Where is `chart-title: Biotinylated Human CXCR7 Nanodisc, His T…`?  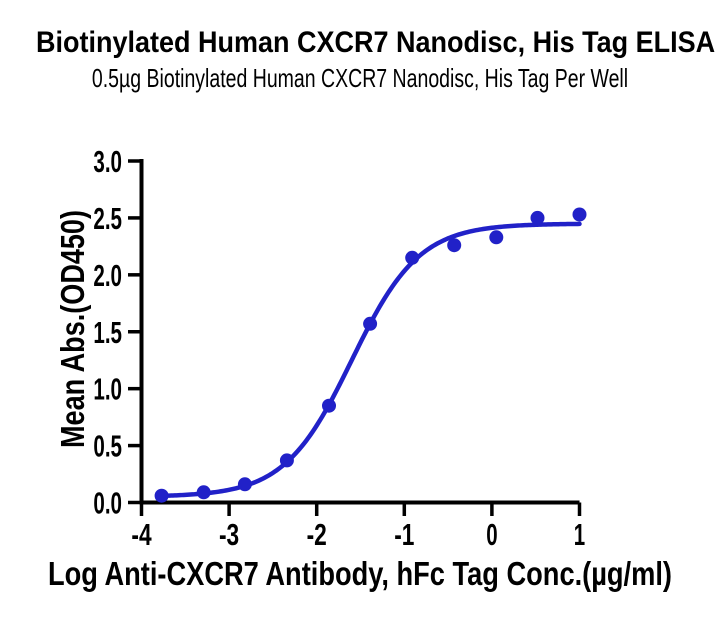 chart-title: Biotinylated Human CXCR7 Nanodisc, His T… is located at coordinates (376, 42).